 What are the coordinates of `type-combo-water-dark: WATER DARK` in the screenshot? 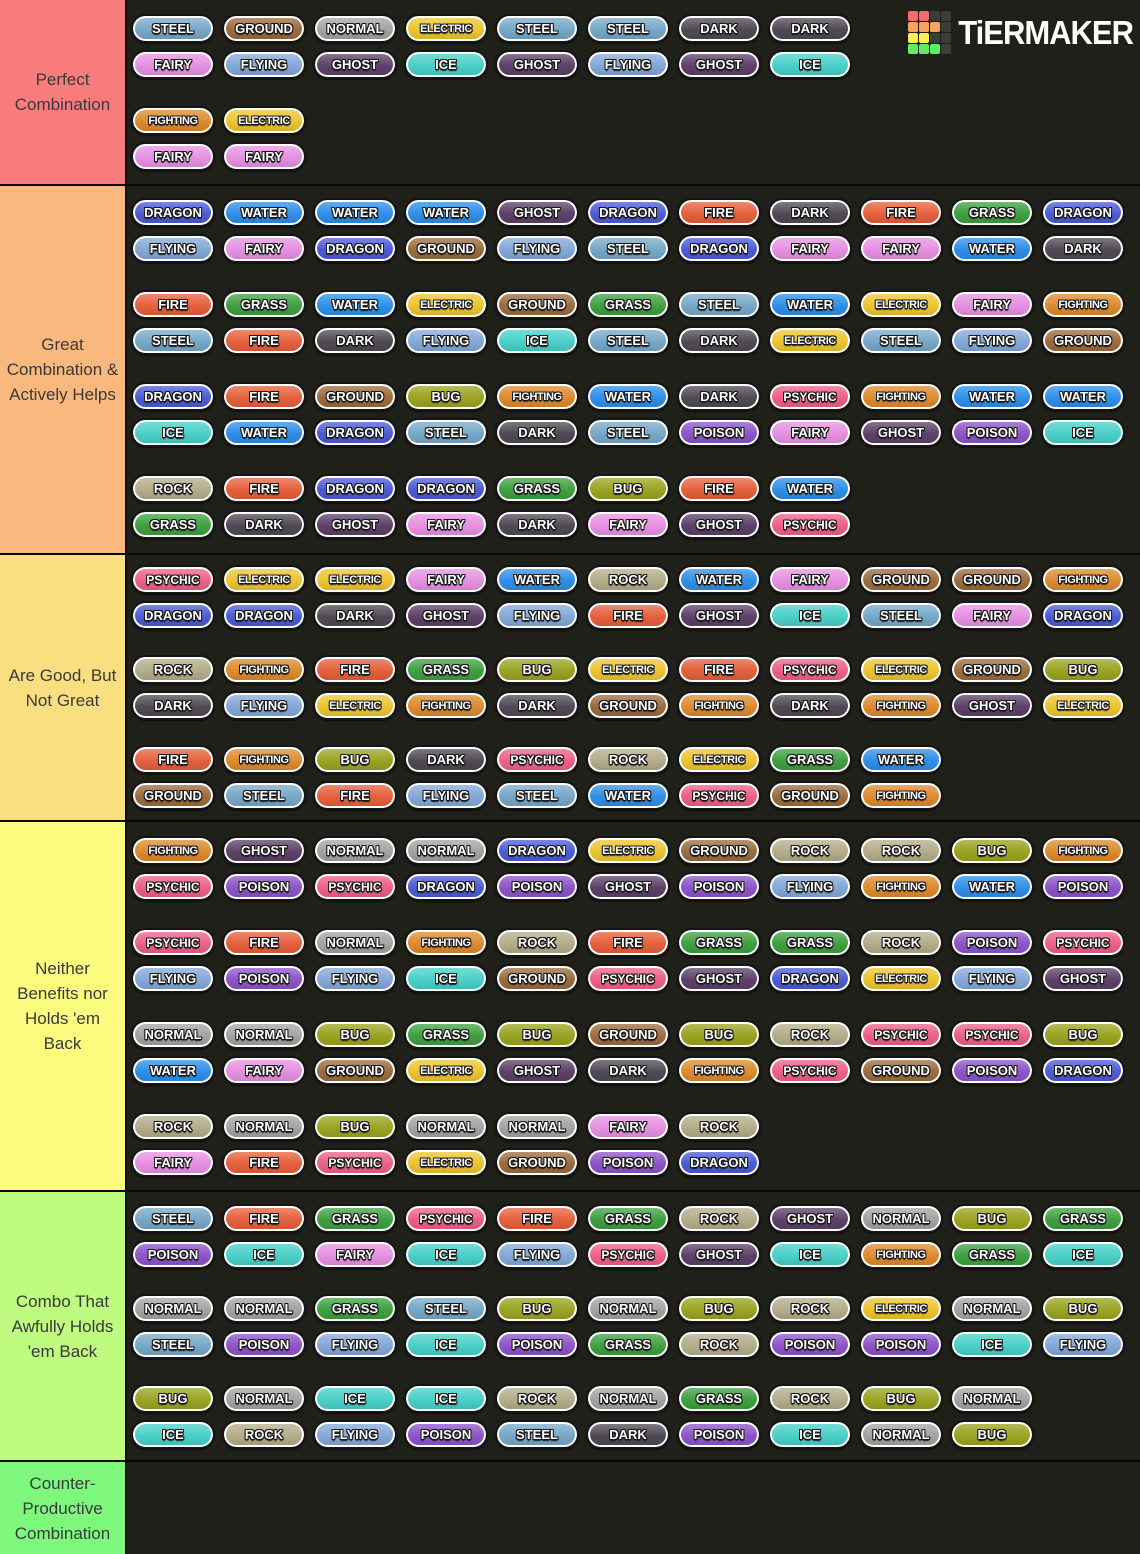 It's located at (355, 322).